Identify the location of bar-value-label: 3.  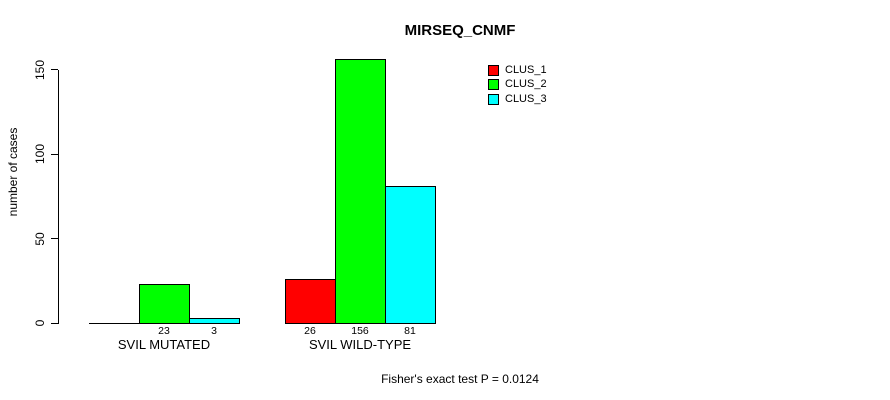
(214, 330).